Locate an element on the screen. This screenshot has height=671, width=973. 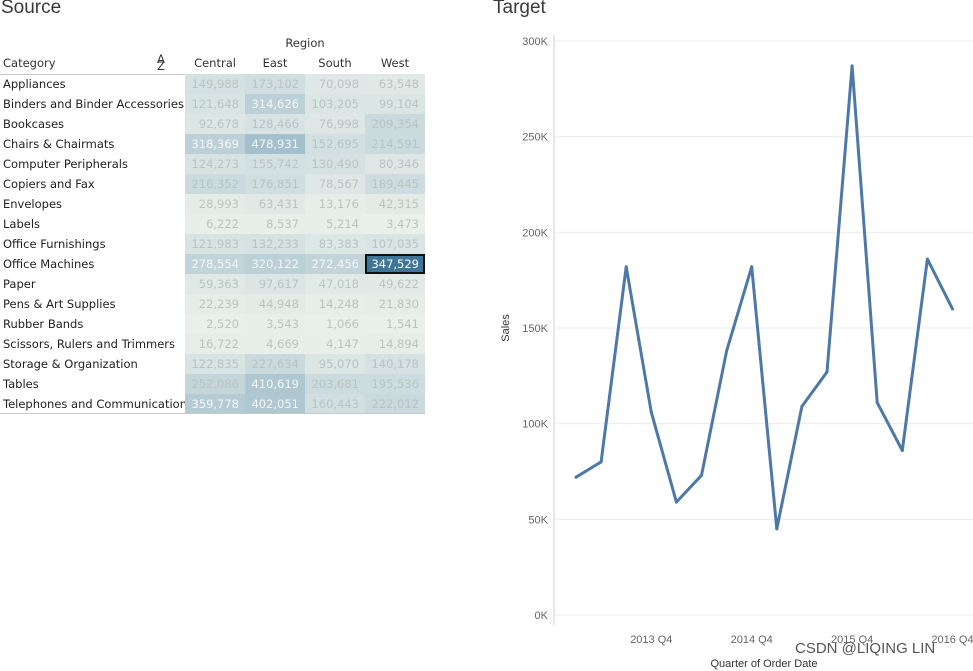
cell-central: 124,273 is located at coordinates (215, 164).